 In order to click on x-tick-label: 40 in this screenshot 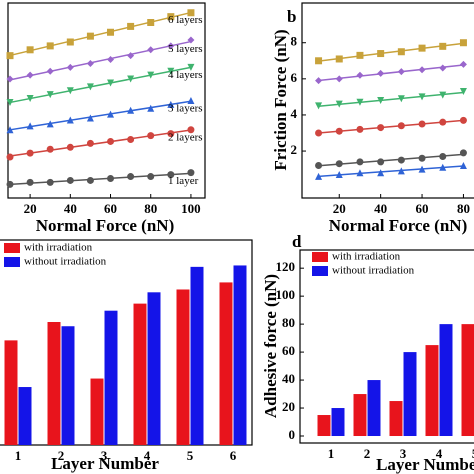, I will do `click(70, 208)`.